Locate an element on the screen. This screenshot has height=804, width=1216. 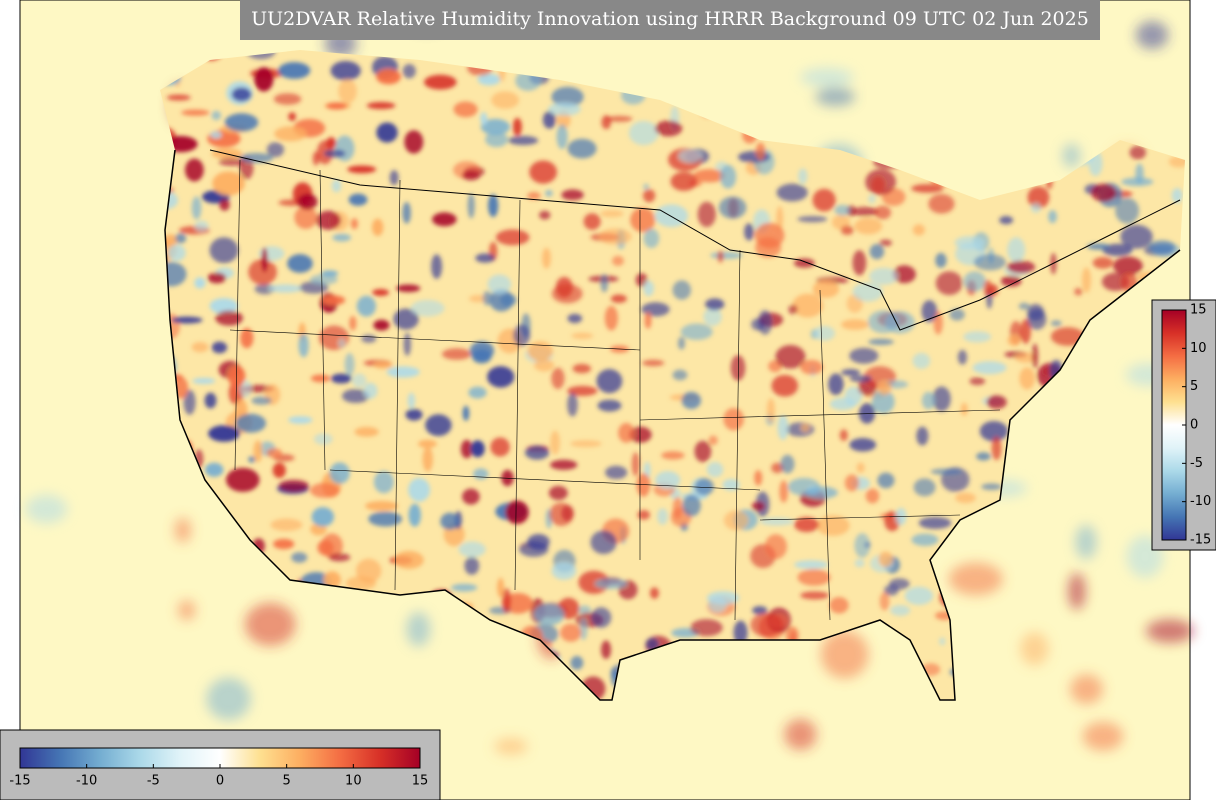
tick-label: 15 is located at coordinates (420, 781).